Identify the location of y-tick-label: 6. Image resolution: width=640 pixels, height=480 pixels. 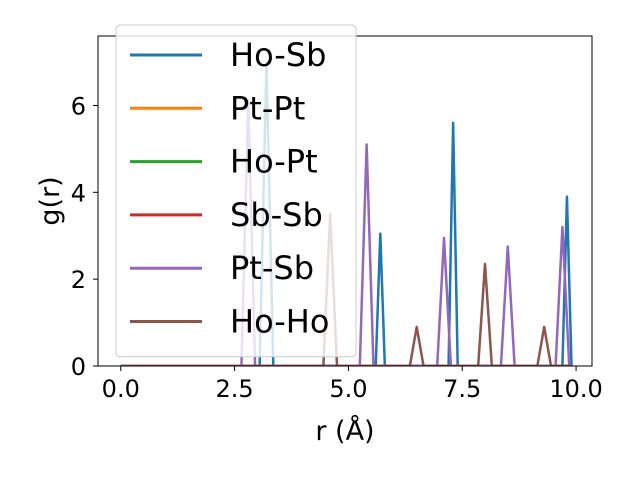
(78, 106).